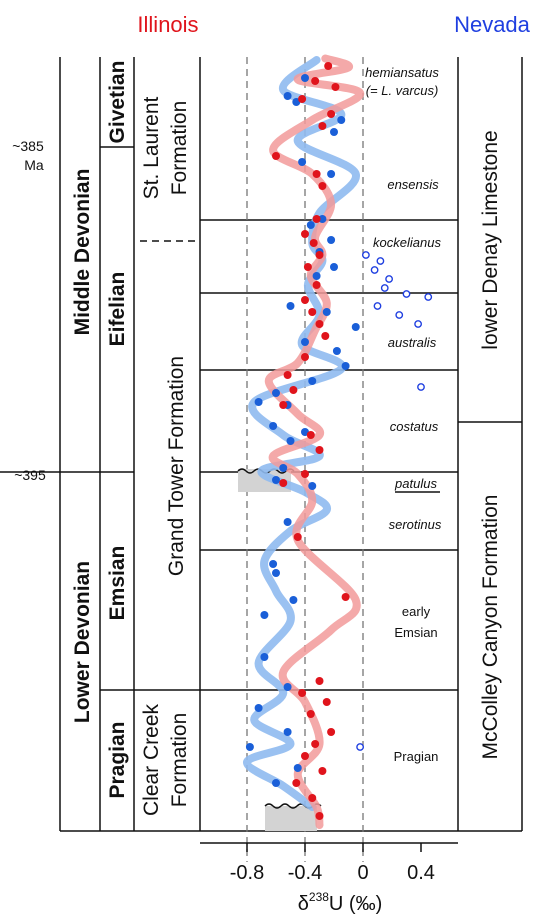  Describe the element at coordinates (416, 756) in the screenshot. I see `zone-pragian: Pragian` at that location.